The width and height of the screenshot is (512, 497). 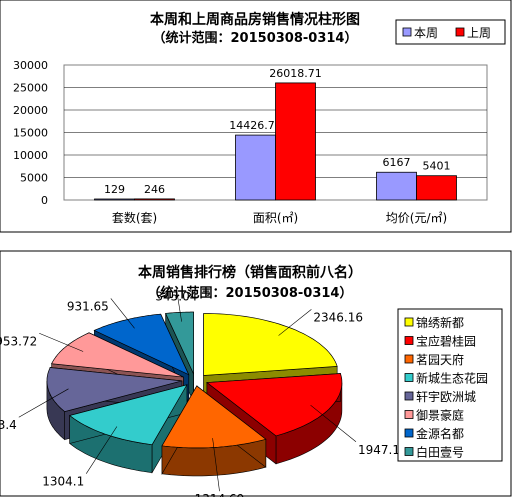 I want to click on pie-chart-subtitle: （统计范围：20150308-0314）, so click(x=250, y=293).